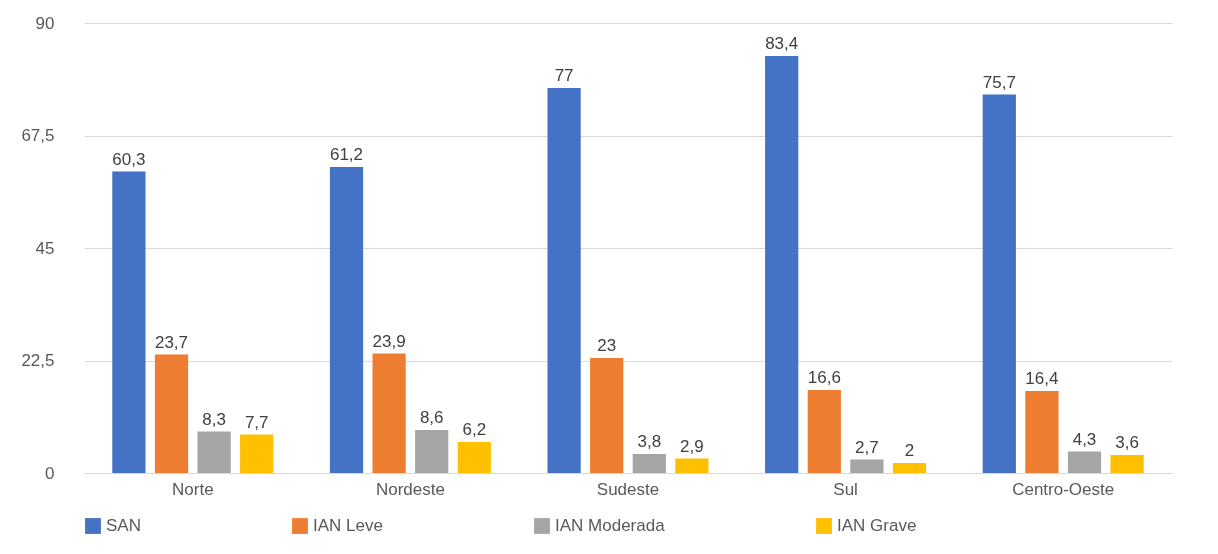 This screenshot has width=1218, height=554. What do you see at coordinates (410, 489) in the screenshot?
I see `x-tick-label: Nordeste` at bounding box center [410, 489].